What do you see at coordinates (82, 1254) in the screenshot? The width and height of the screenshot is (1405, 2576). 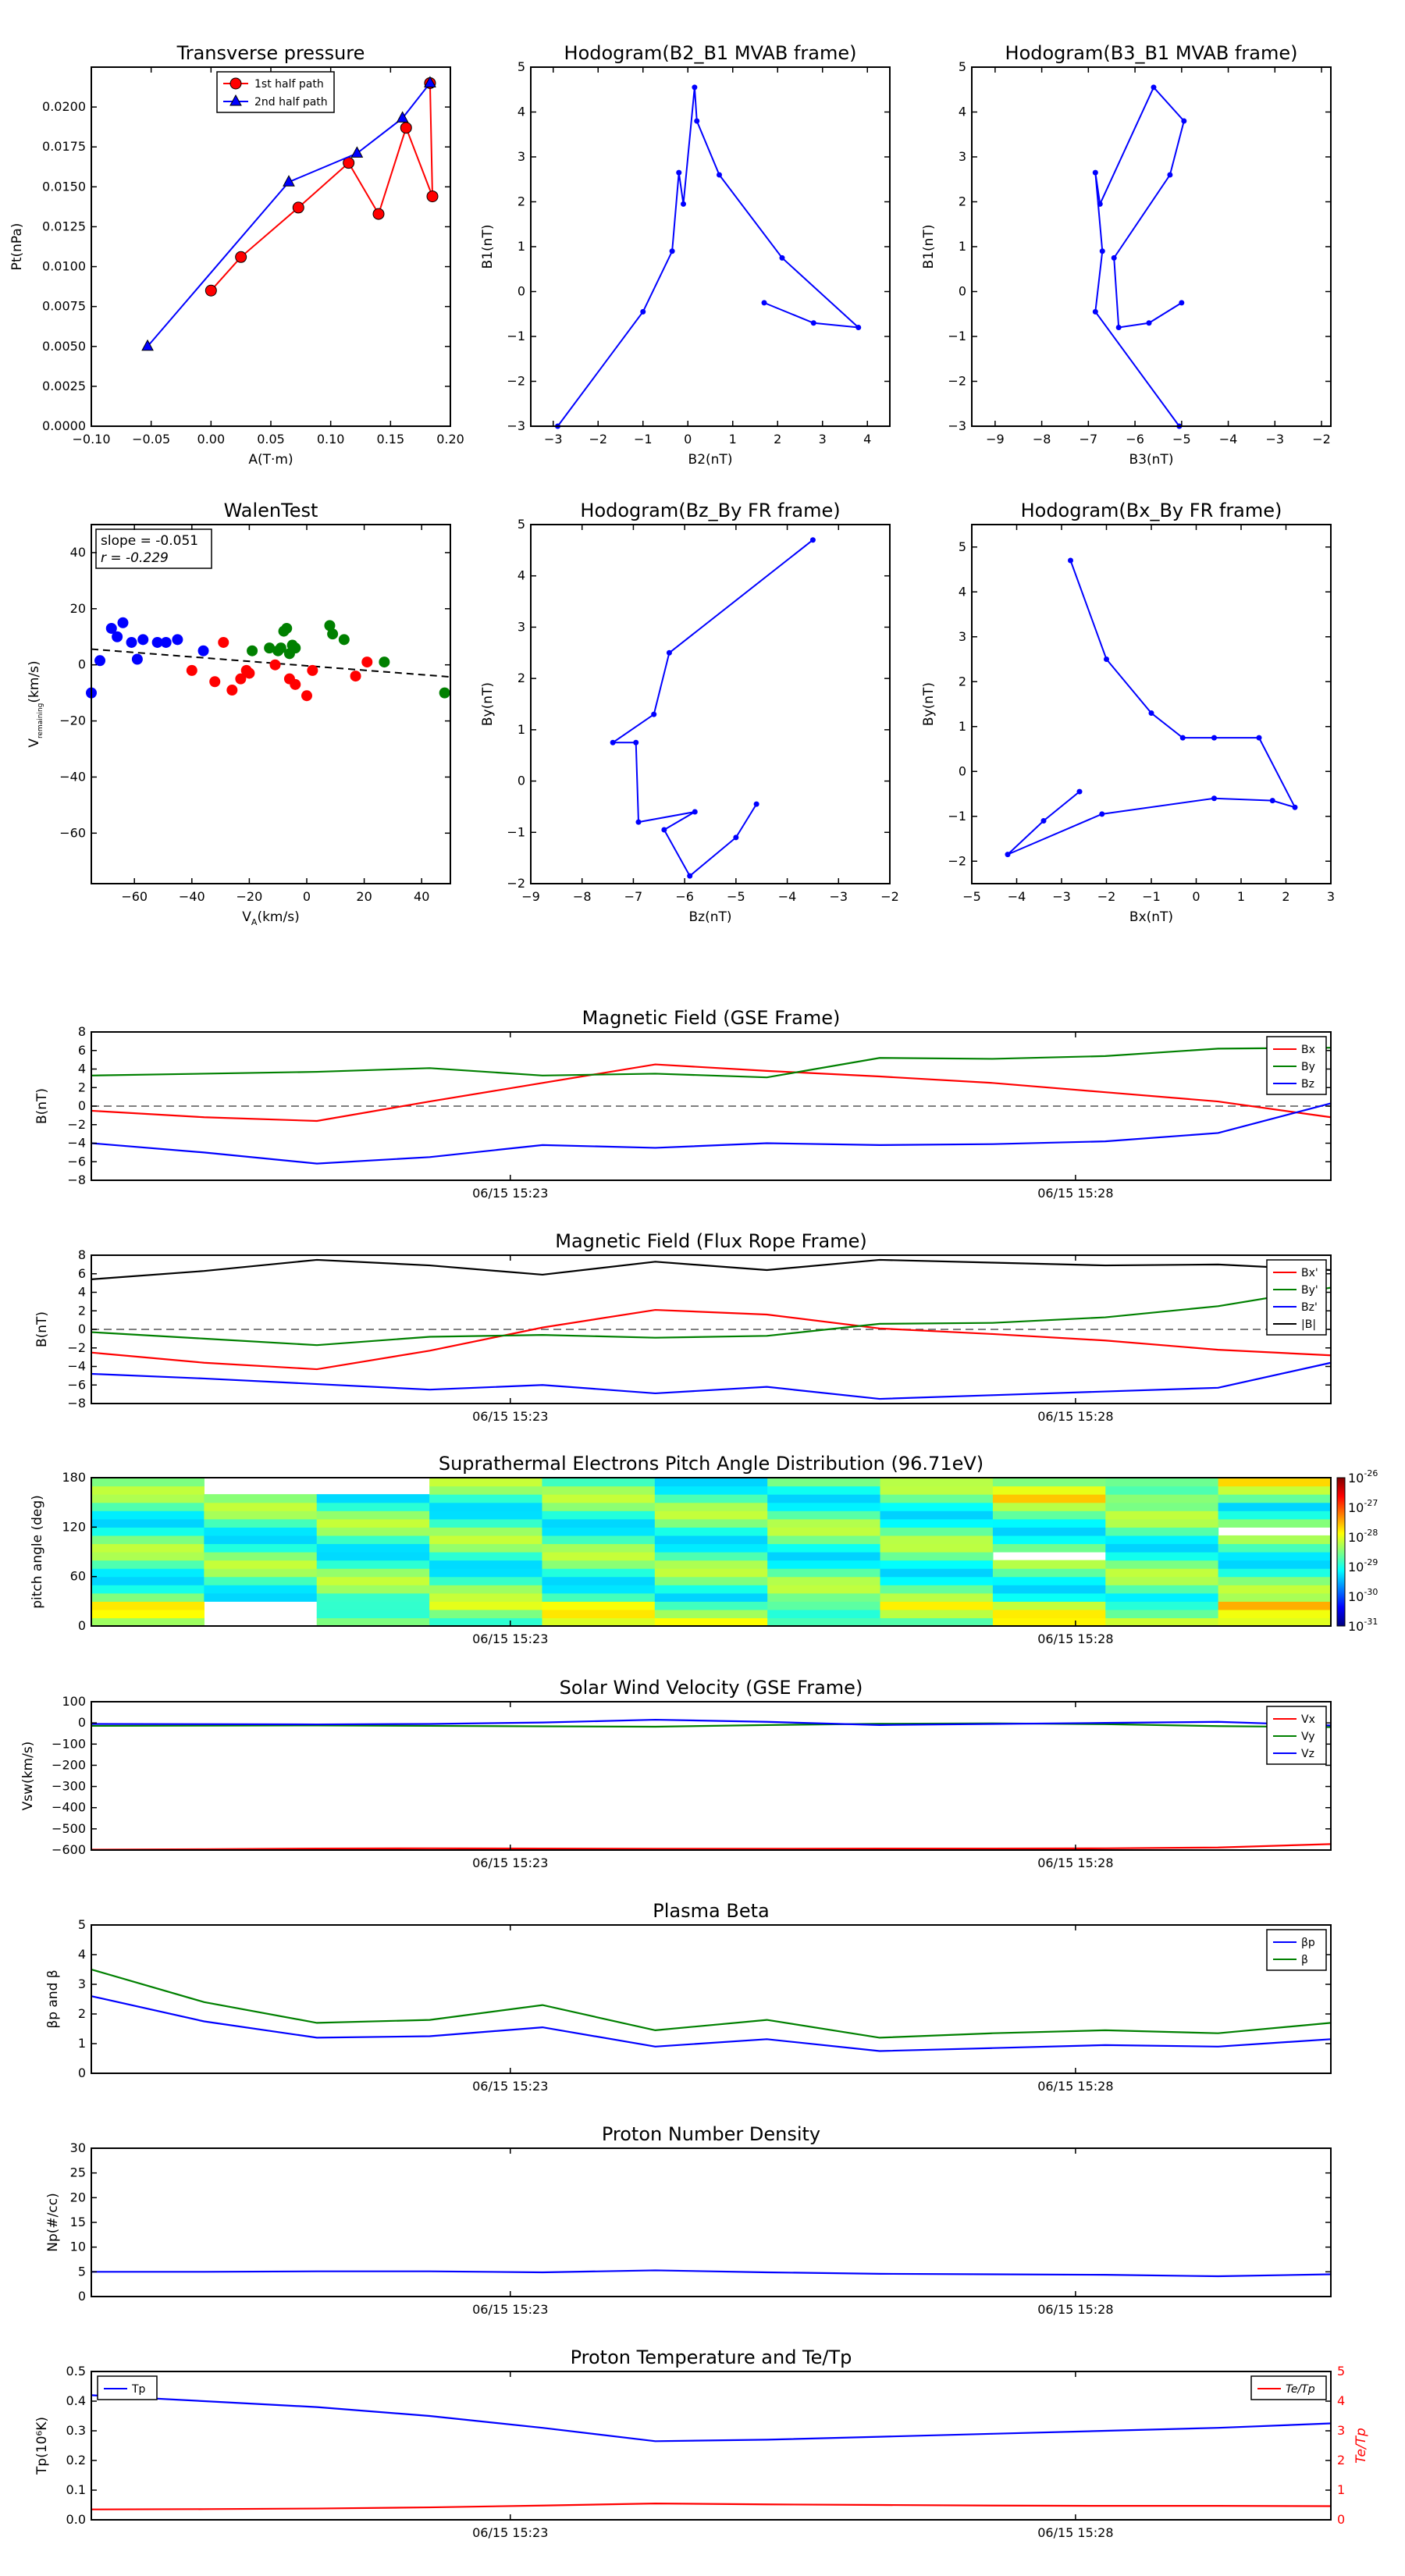 I see `y-tick-label: 8` at bounding box center [82, 1254].